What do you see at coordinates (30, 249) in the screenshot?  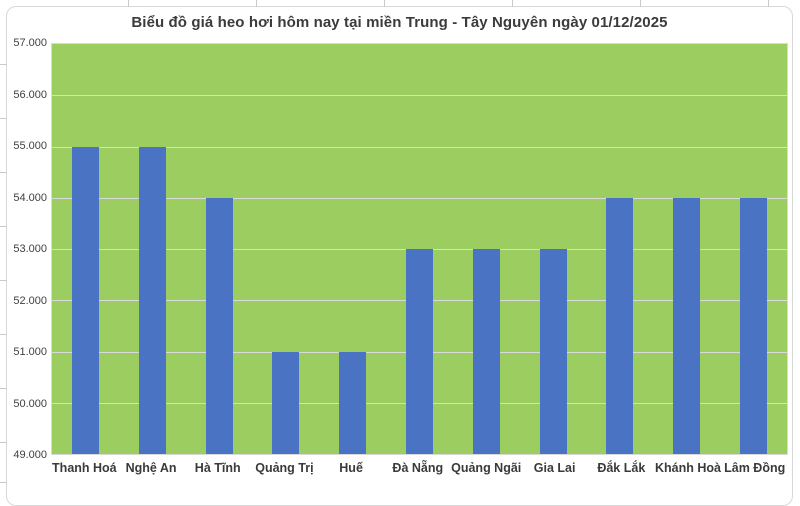 I see `y-tick-label: 53.000` at bounding box center [30, 249].